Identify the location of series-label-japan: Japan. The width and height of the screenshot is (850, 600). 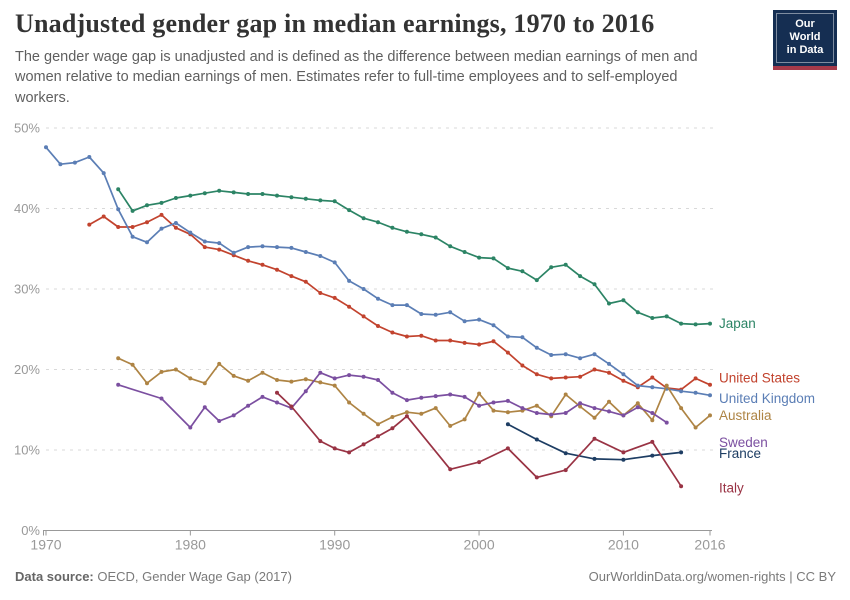
(737, 323).